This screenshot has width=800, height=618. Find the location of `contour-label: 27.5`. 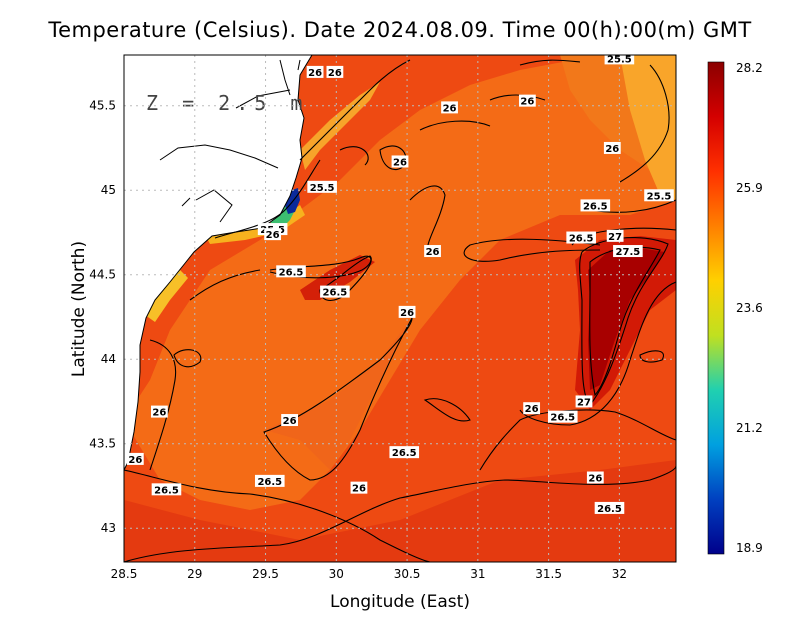

contour-label: 27.5 is located at coordinates (628, 251).